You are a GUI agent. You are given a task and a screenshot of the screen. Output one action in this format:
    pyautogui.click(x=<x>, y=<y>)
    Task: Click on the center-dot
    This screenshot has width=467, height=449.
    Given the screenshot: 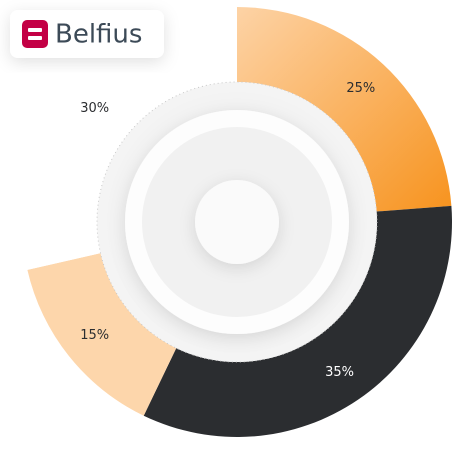 What is the action you would take?
    pyautogui.click(x=237, y=222)
    